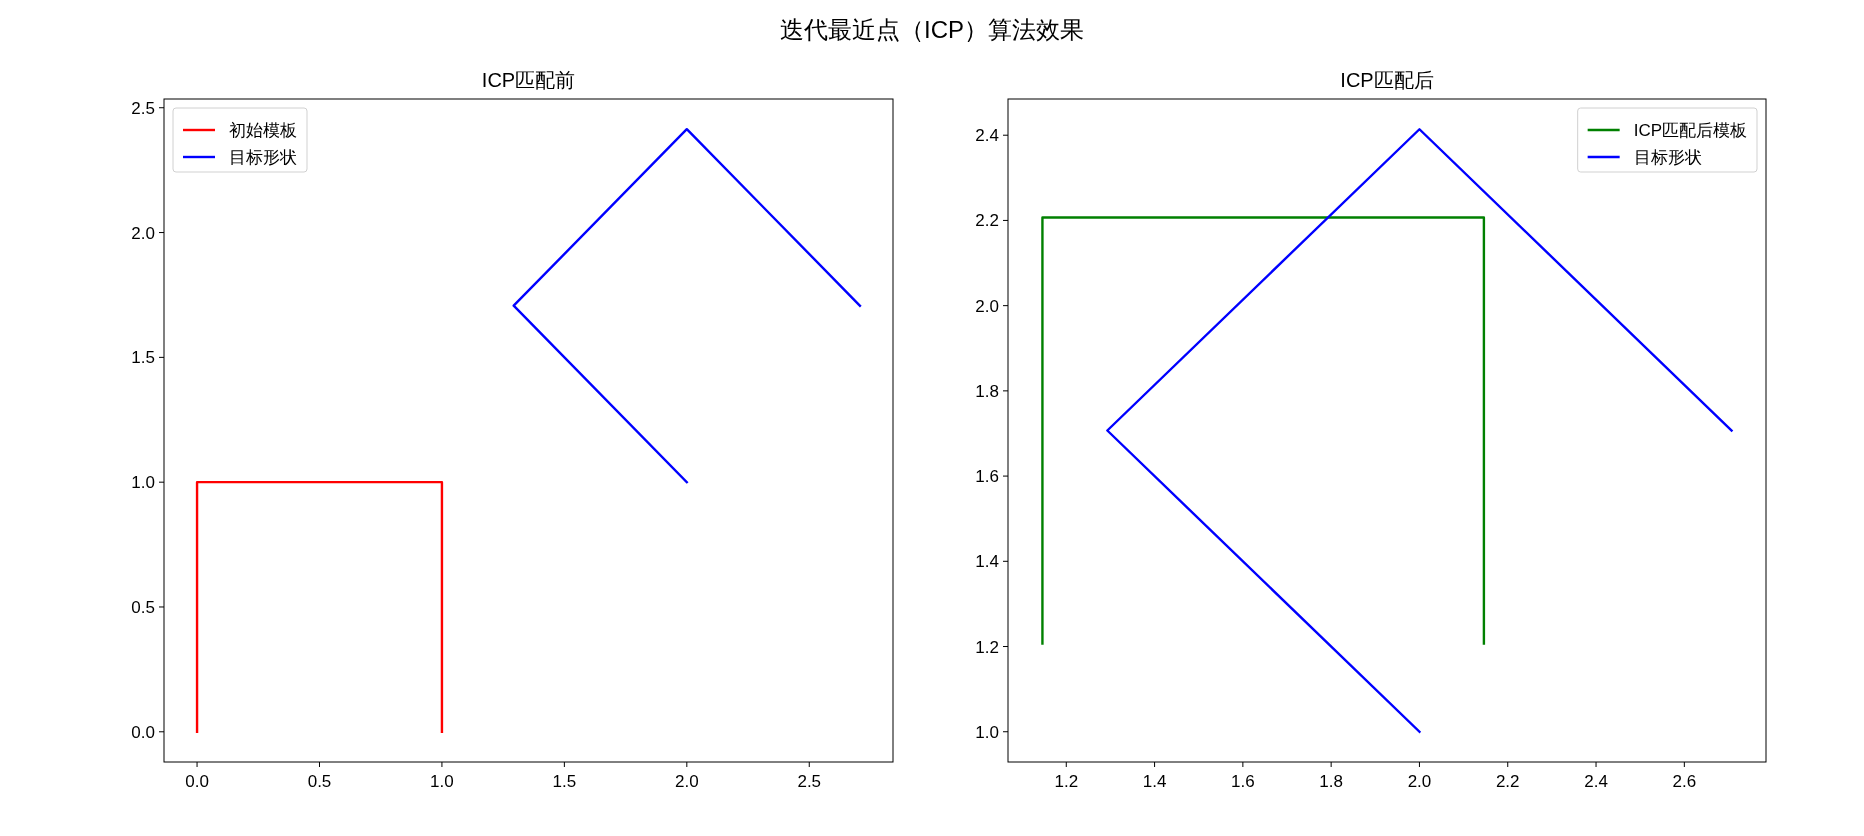 The image size is (1864, 836). I want to click on y-tick-label: 0.5, so click(143, 607).